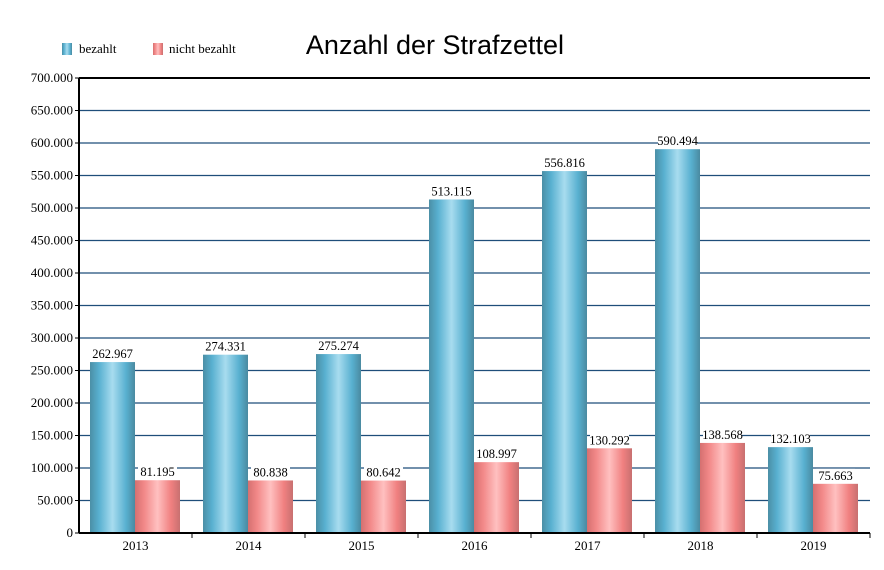 Image resolution: width=884 pixels, height=570 pixels. I want to click on legend-label-bezahlt: bezahlt, so click(98, 48).